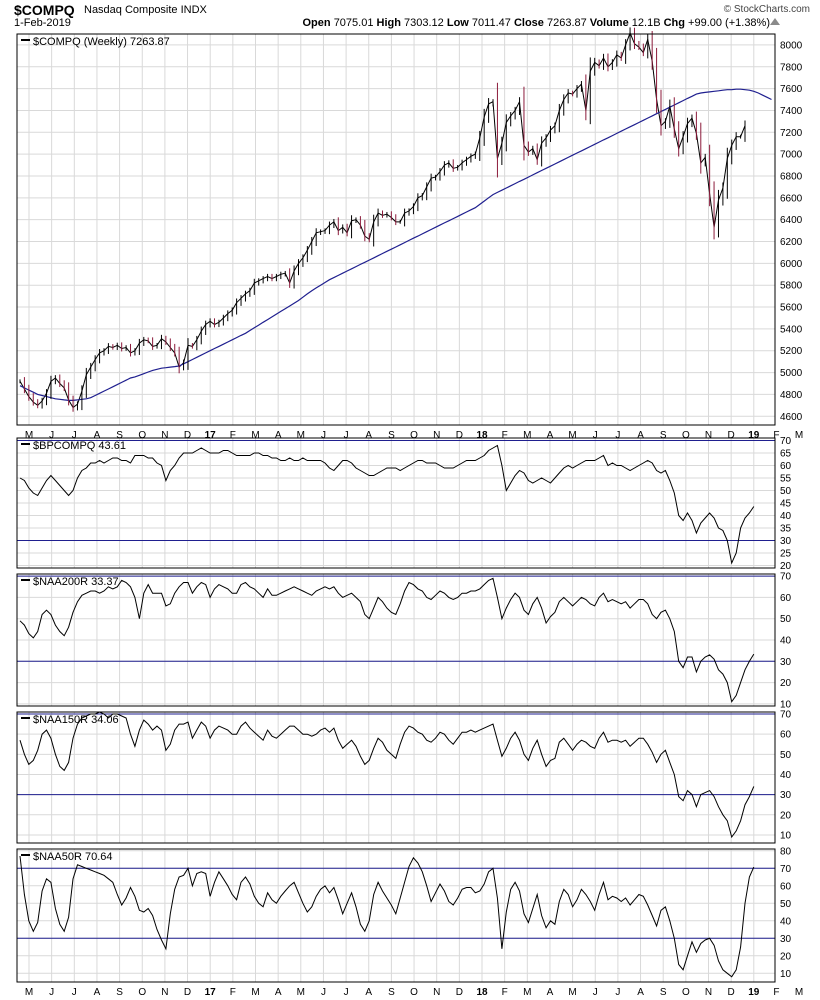  Describe the element at coordinates (791, 67) in the screenshot. I see `y-tick-label: 7800` at that location.